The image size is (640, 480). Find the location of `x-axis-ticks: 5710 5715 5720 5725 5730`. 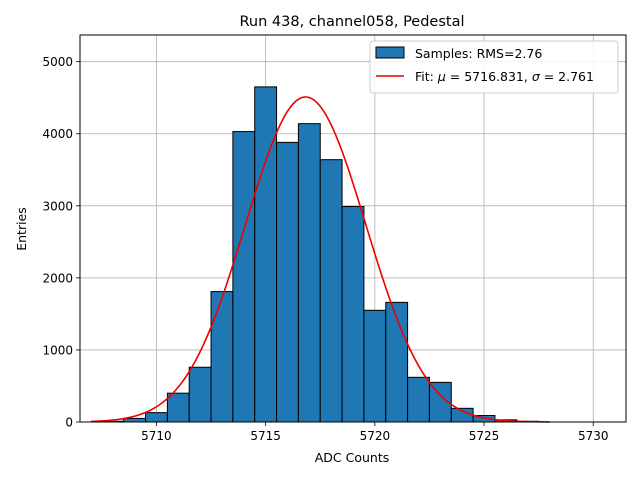

x-axis-ticks: 5710 5715 5720 5725 5730 is located at coordinates (375, 432).